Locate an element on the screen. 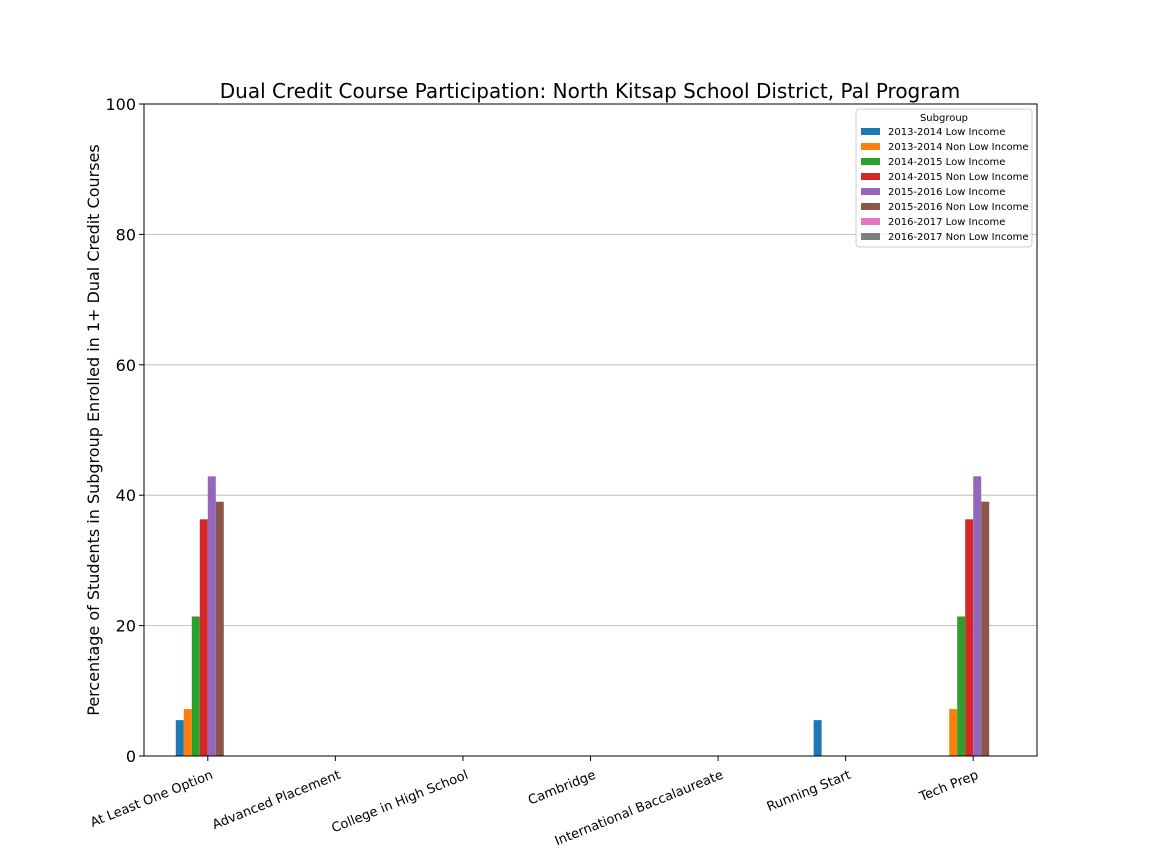  x-tick-label: College in High School is located at coordinates (400, 802).